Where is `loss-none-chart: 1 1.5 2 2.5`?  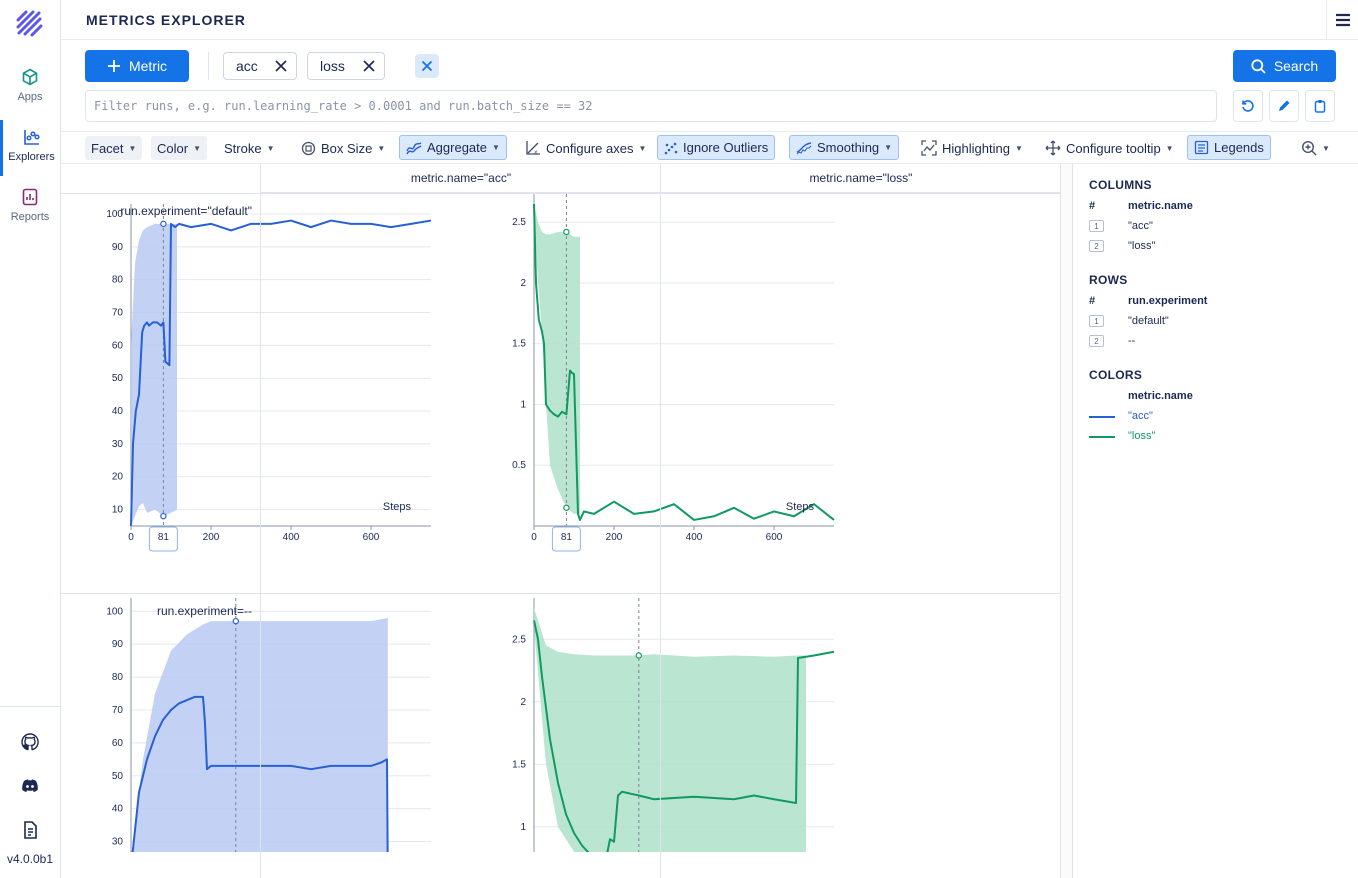 loss-none-chart: 1 1.5 2 2.5 is located at coordinates (663, 716).